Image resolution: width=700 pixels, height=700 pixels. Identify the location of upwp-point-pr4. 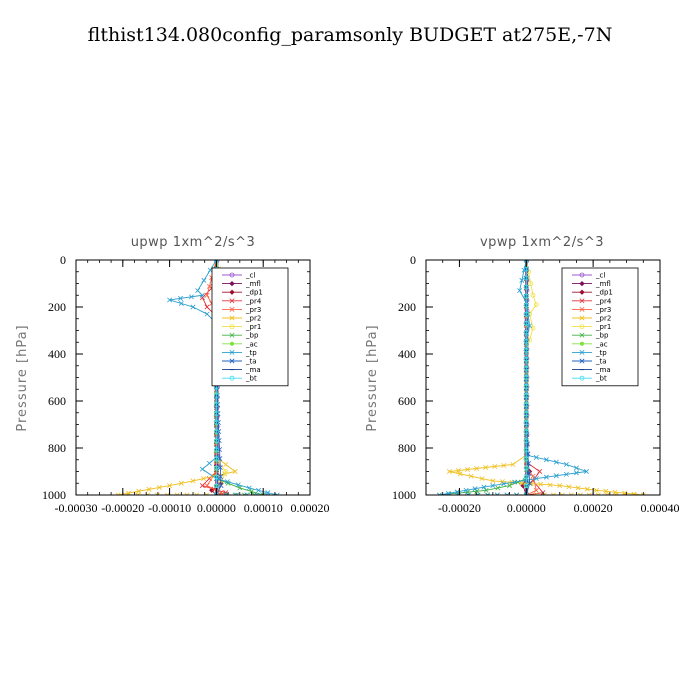
(202, 298).